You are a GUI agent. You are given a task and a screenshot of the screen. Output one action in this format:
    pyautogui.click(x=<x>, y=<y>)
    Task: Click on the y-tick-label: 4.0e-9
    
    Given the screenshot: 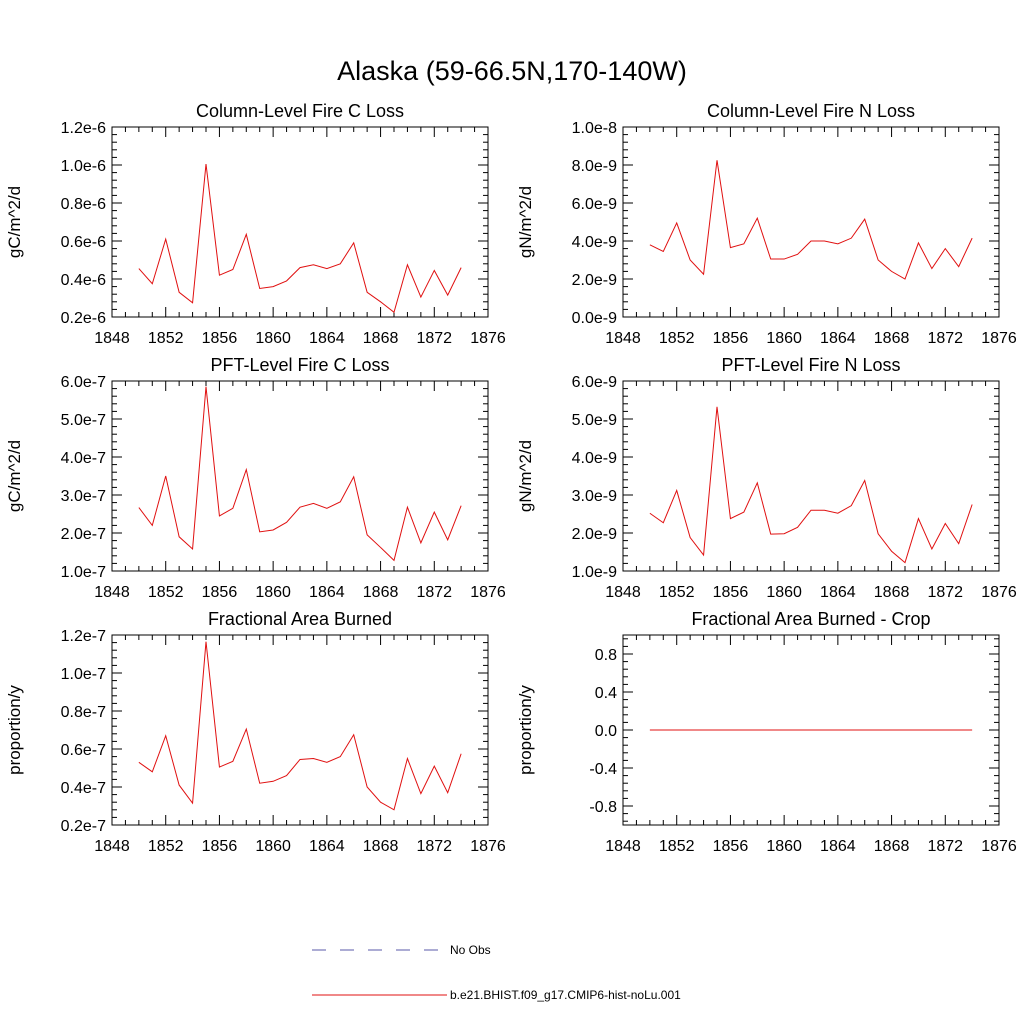 What is the action you would take?
    pyautogui.click(x=594, y=458)
    